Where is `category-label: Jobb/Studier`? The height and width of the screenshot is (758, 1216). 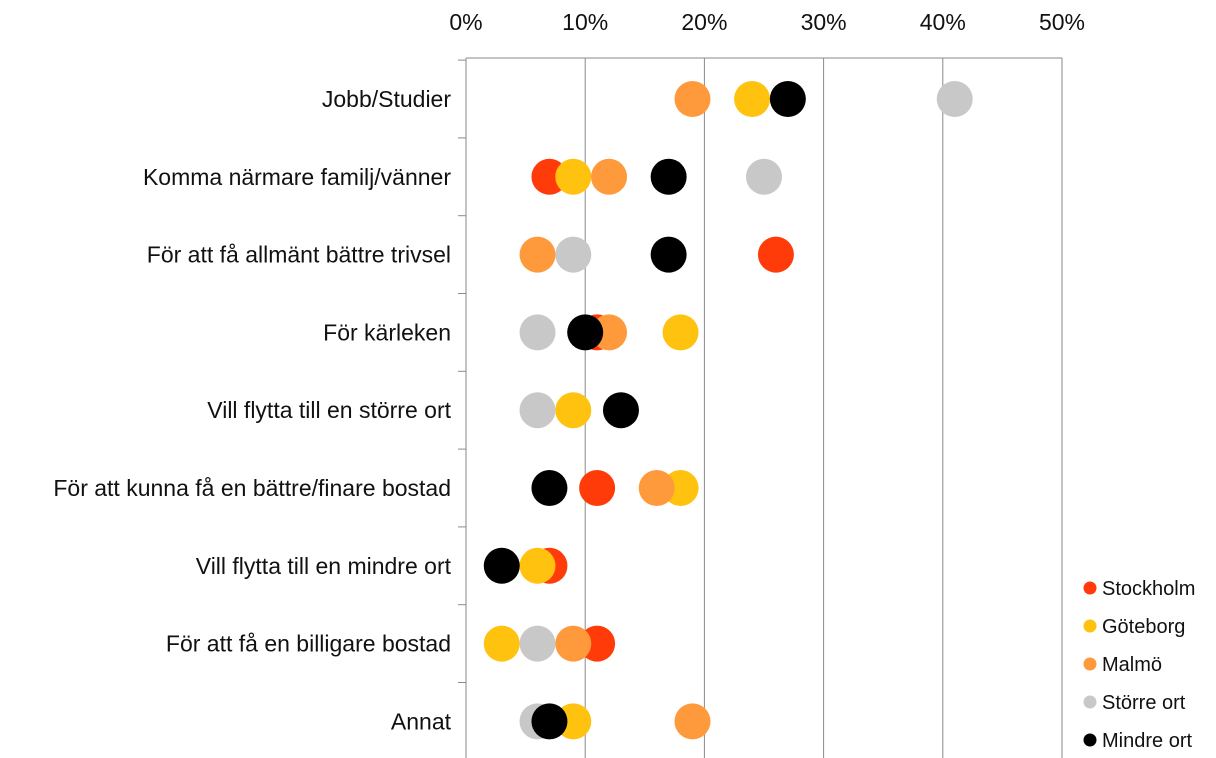
category-label: Jobb/Studier is located at coordinates (386, 99).